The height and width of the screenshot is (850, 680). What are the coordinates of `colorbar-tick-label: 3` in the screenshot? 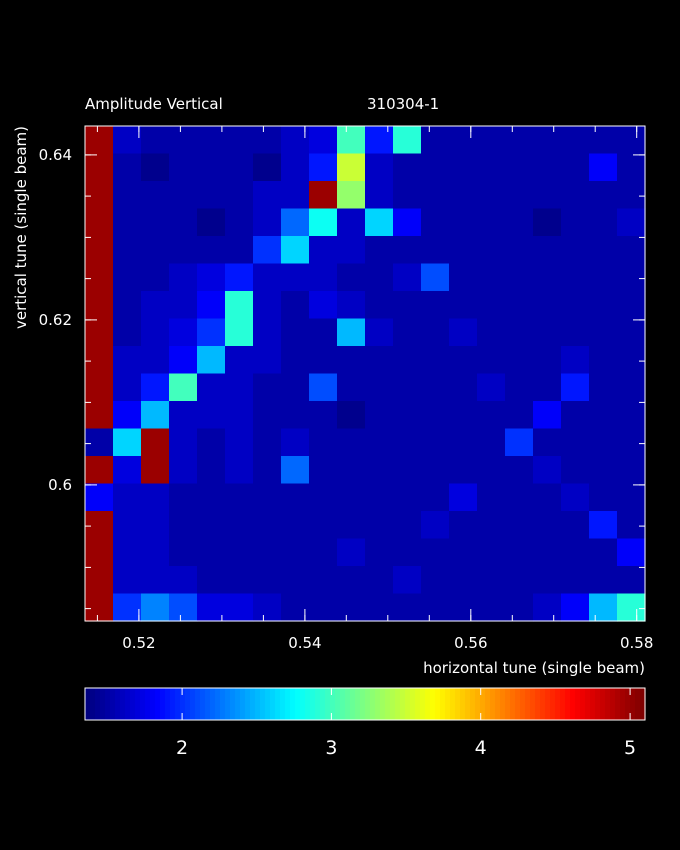 It's located at (331, 748).